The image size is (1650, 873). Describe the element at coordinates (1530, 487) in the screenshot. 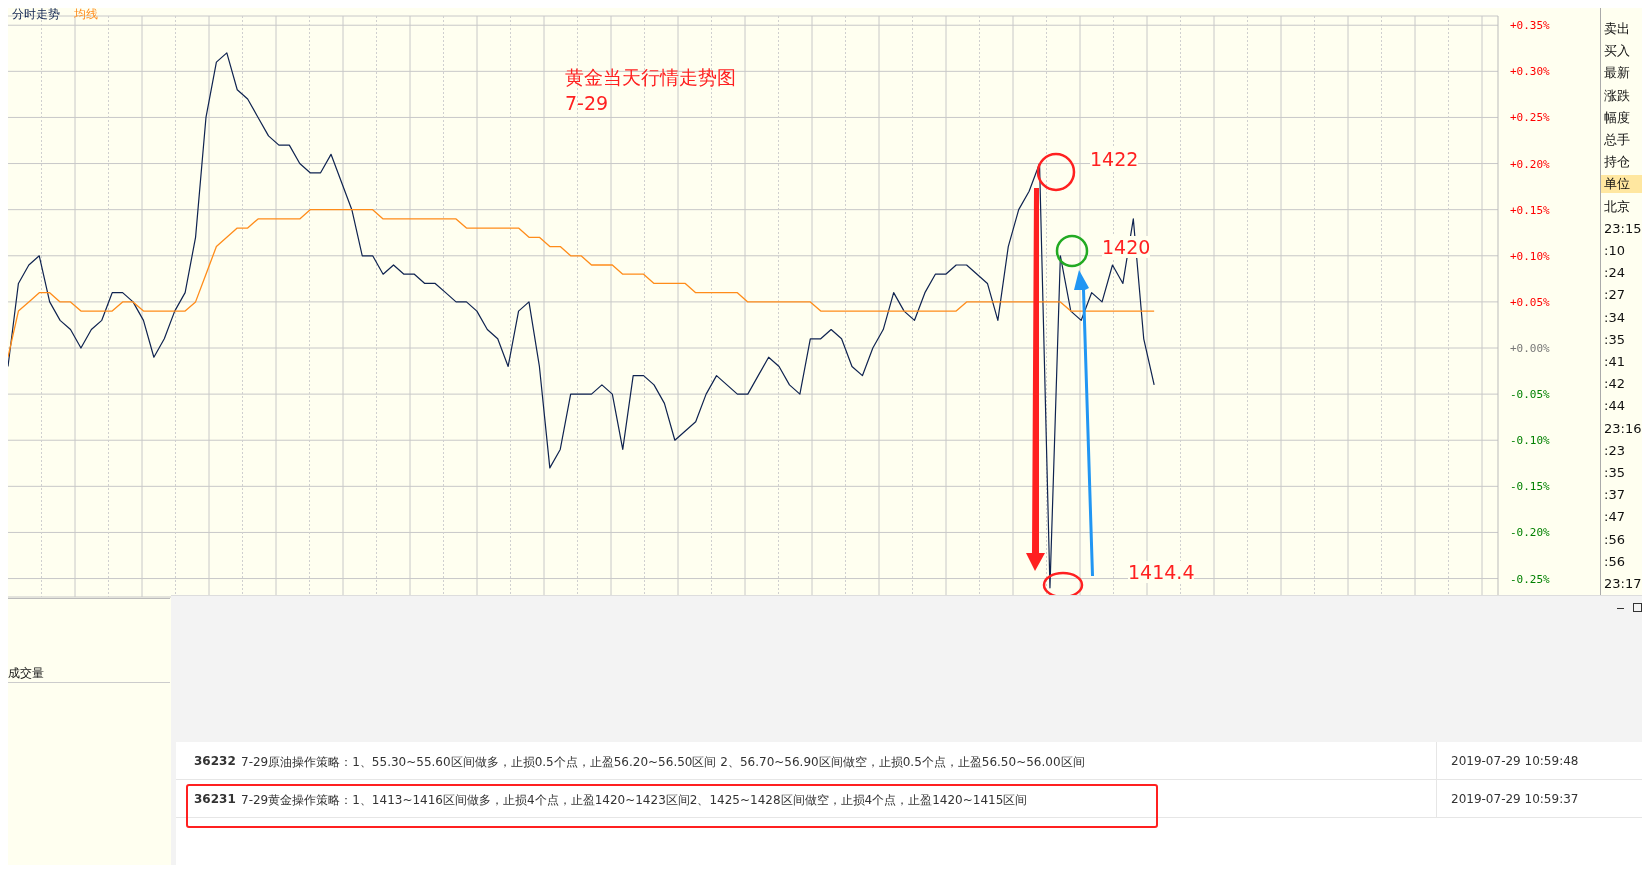

I see `y-tick-label: -0.15%` at that location.